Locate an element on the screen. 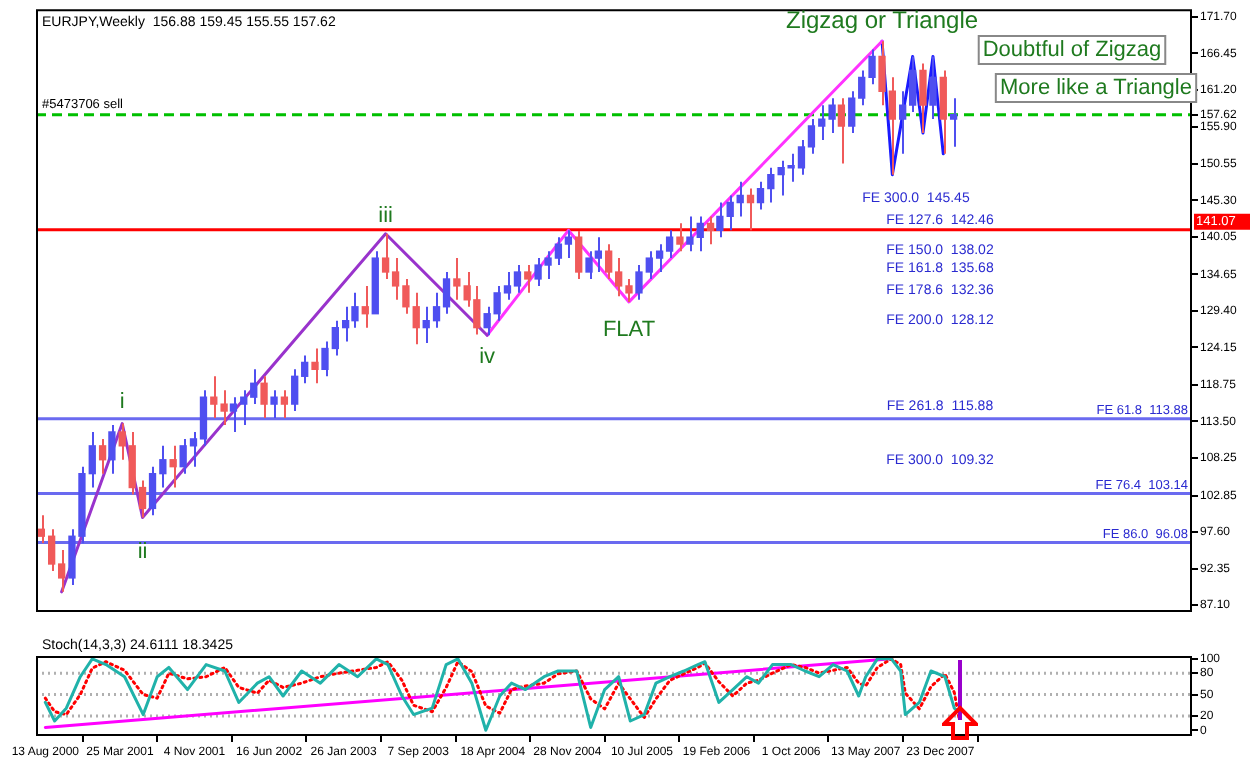  annotation: i is located at coordinates (122, 401).